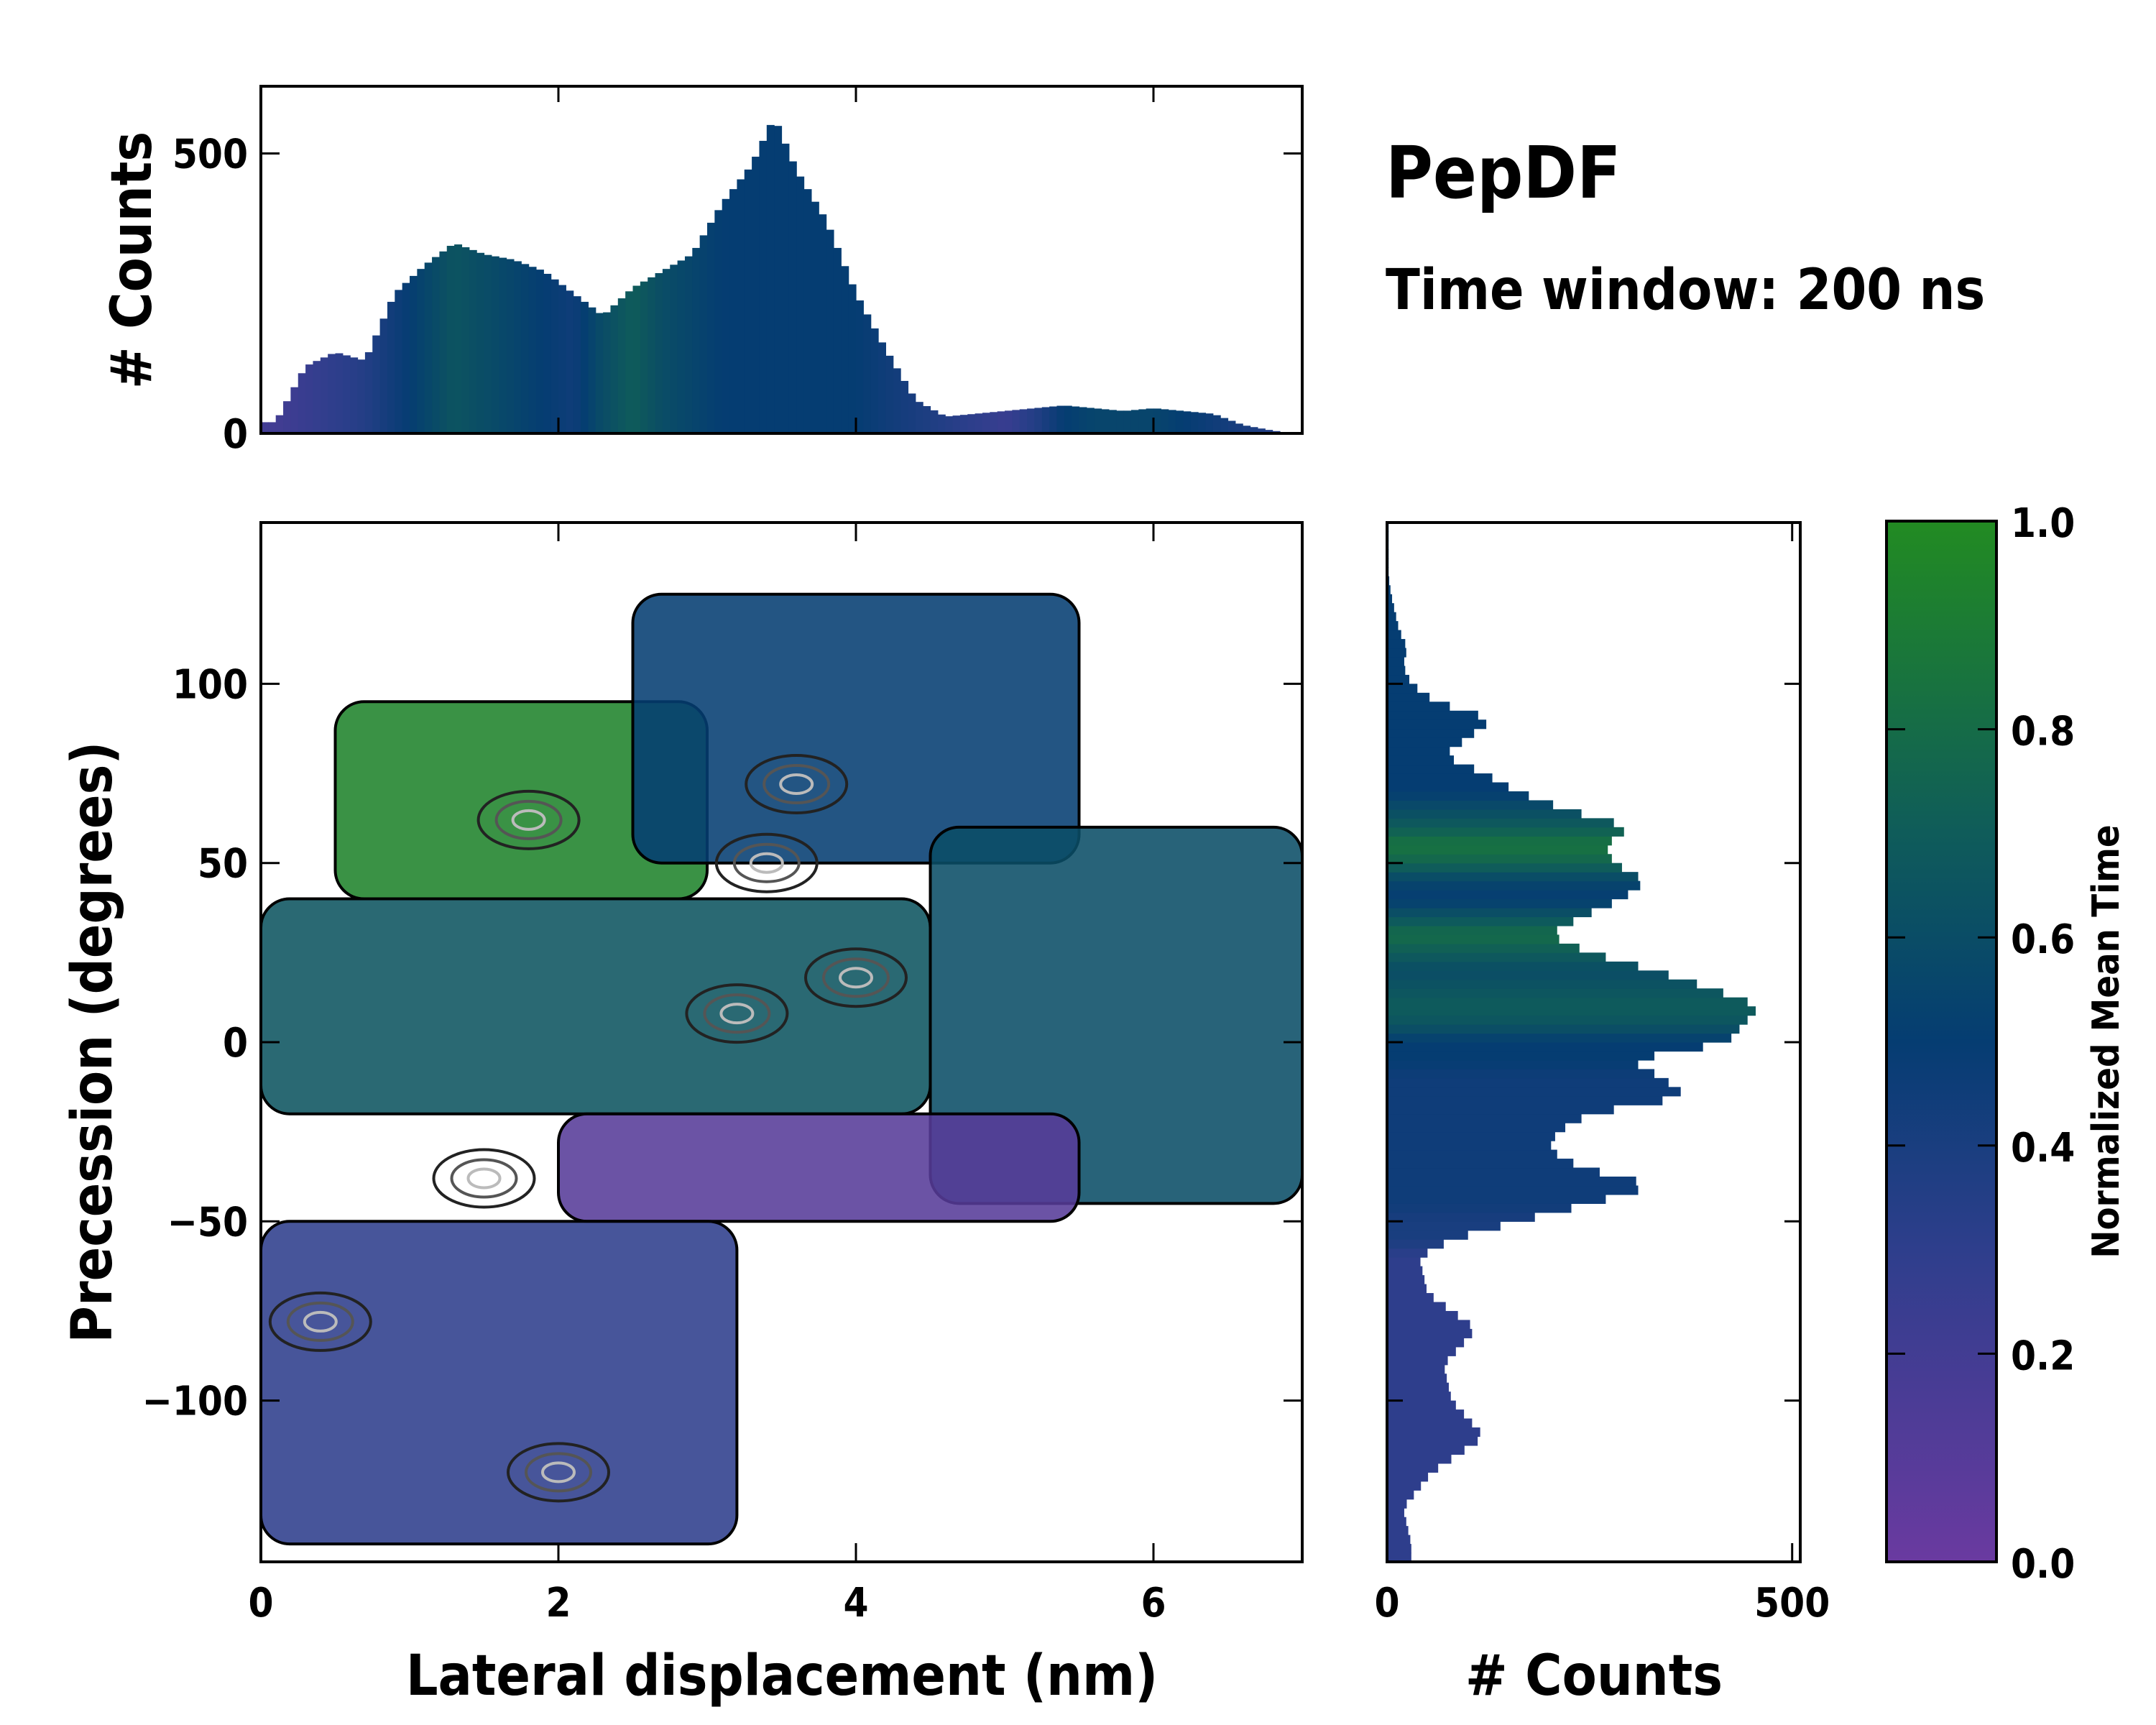 The image size is (2156, 1725). Describe the element at coordinates (2043, 1564) in the screenshot. I see `colorbar-tick-label: 0.0` at that location.